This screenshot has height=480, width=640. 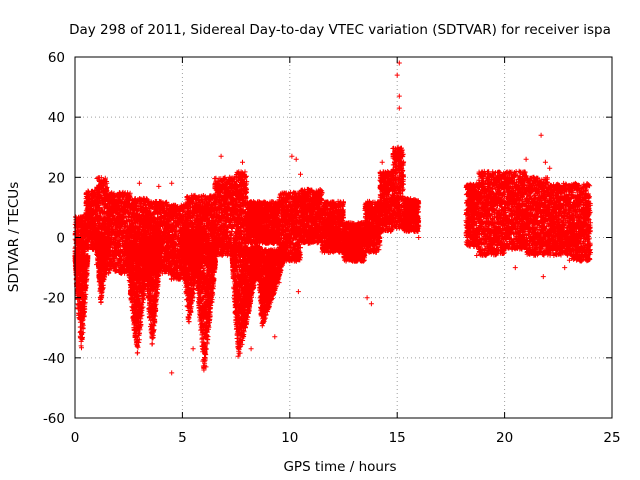 I want to click on x-tick-label: 0, so click(x=75, y=438).